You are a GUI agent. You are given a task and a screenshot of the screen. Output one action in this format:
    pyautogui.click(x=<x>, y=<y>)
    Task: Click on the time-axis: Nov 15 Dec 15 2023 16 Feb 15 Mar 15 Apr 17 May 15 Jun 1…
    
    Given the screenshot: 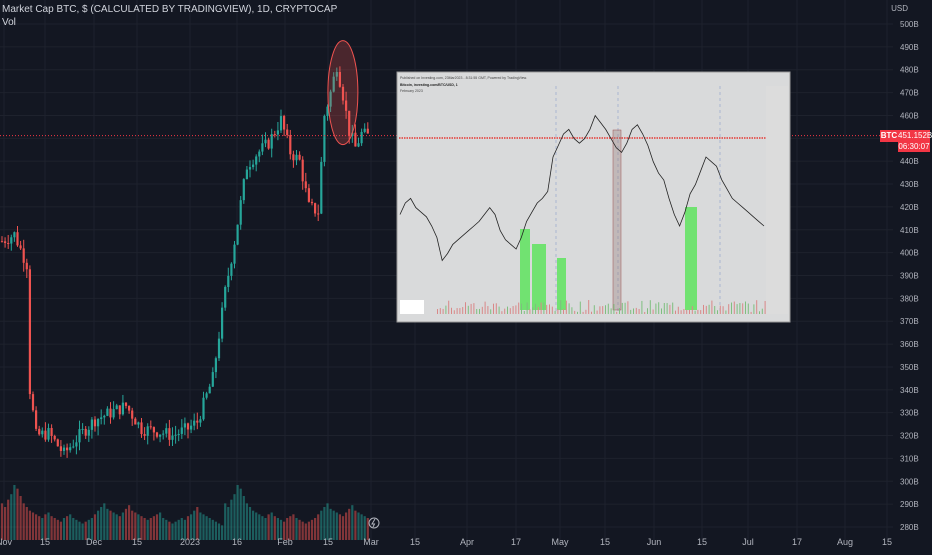 What is the action you would take?
    pyautogui.click(x=446, y=542)
    